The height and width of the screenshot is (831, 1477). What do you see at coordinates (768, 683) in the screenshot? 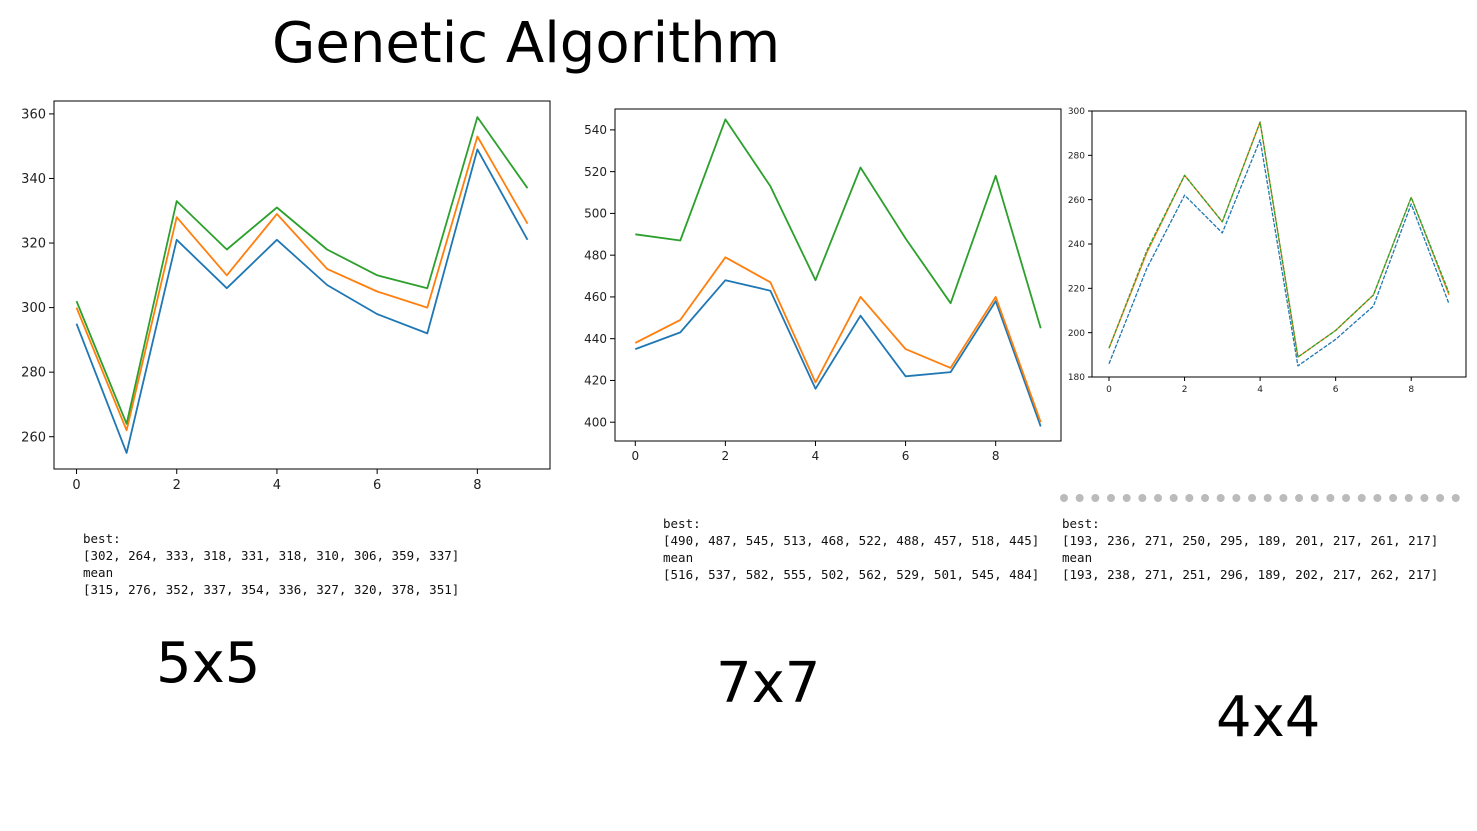
I see `size-label-7x7: 7x7` at bounding box center [768, 683].